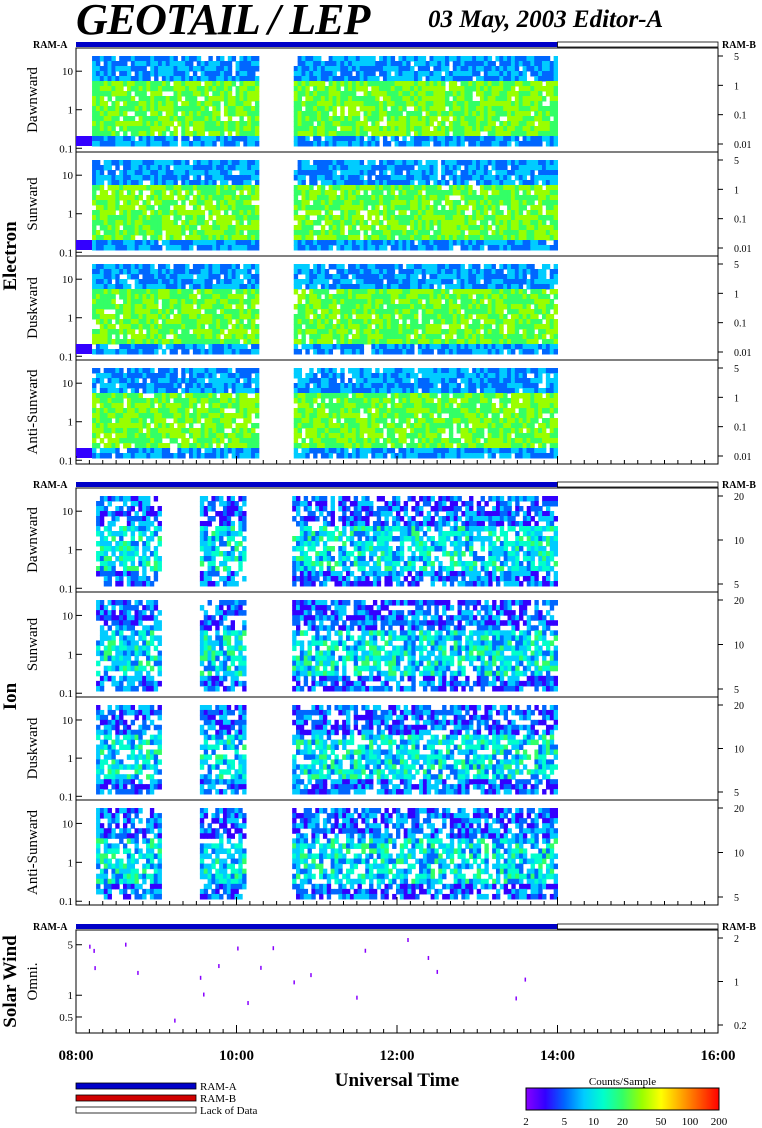 Image resolution: width=762 pixels, height=1128 pixels. Describe the element at coordinates (565, 1122) in the screenshot. I see `colorbar-tick-label: 5` at that location.